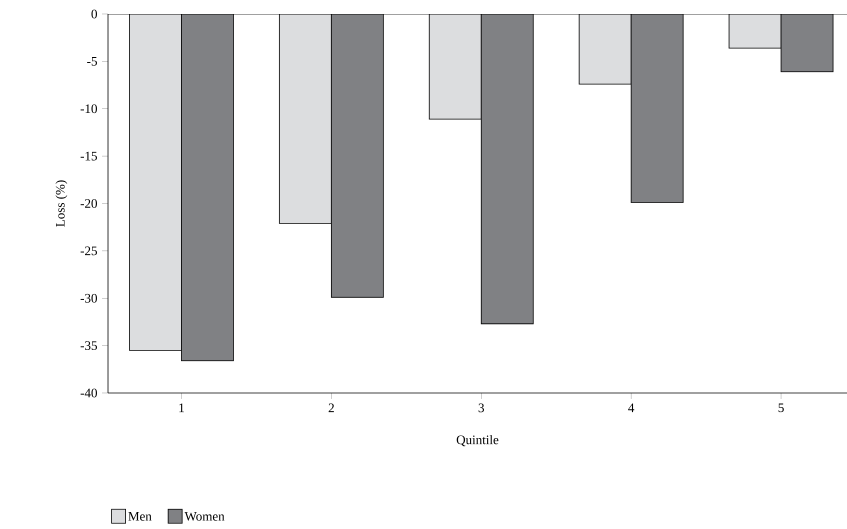  What do you see at coordinates (781, 408) in the screenshot?
I see `x-tick-label: 5` at bounding box center [781, 408].